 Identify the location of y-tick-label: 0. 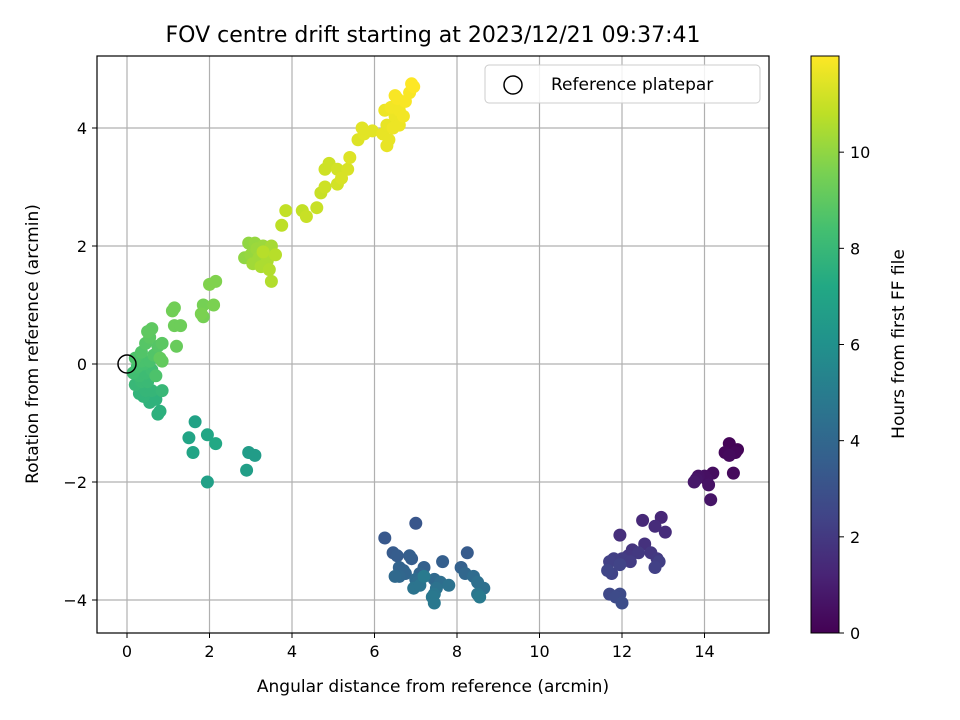
(82, 364).